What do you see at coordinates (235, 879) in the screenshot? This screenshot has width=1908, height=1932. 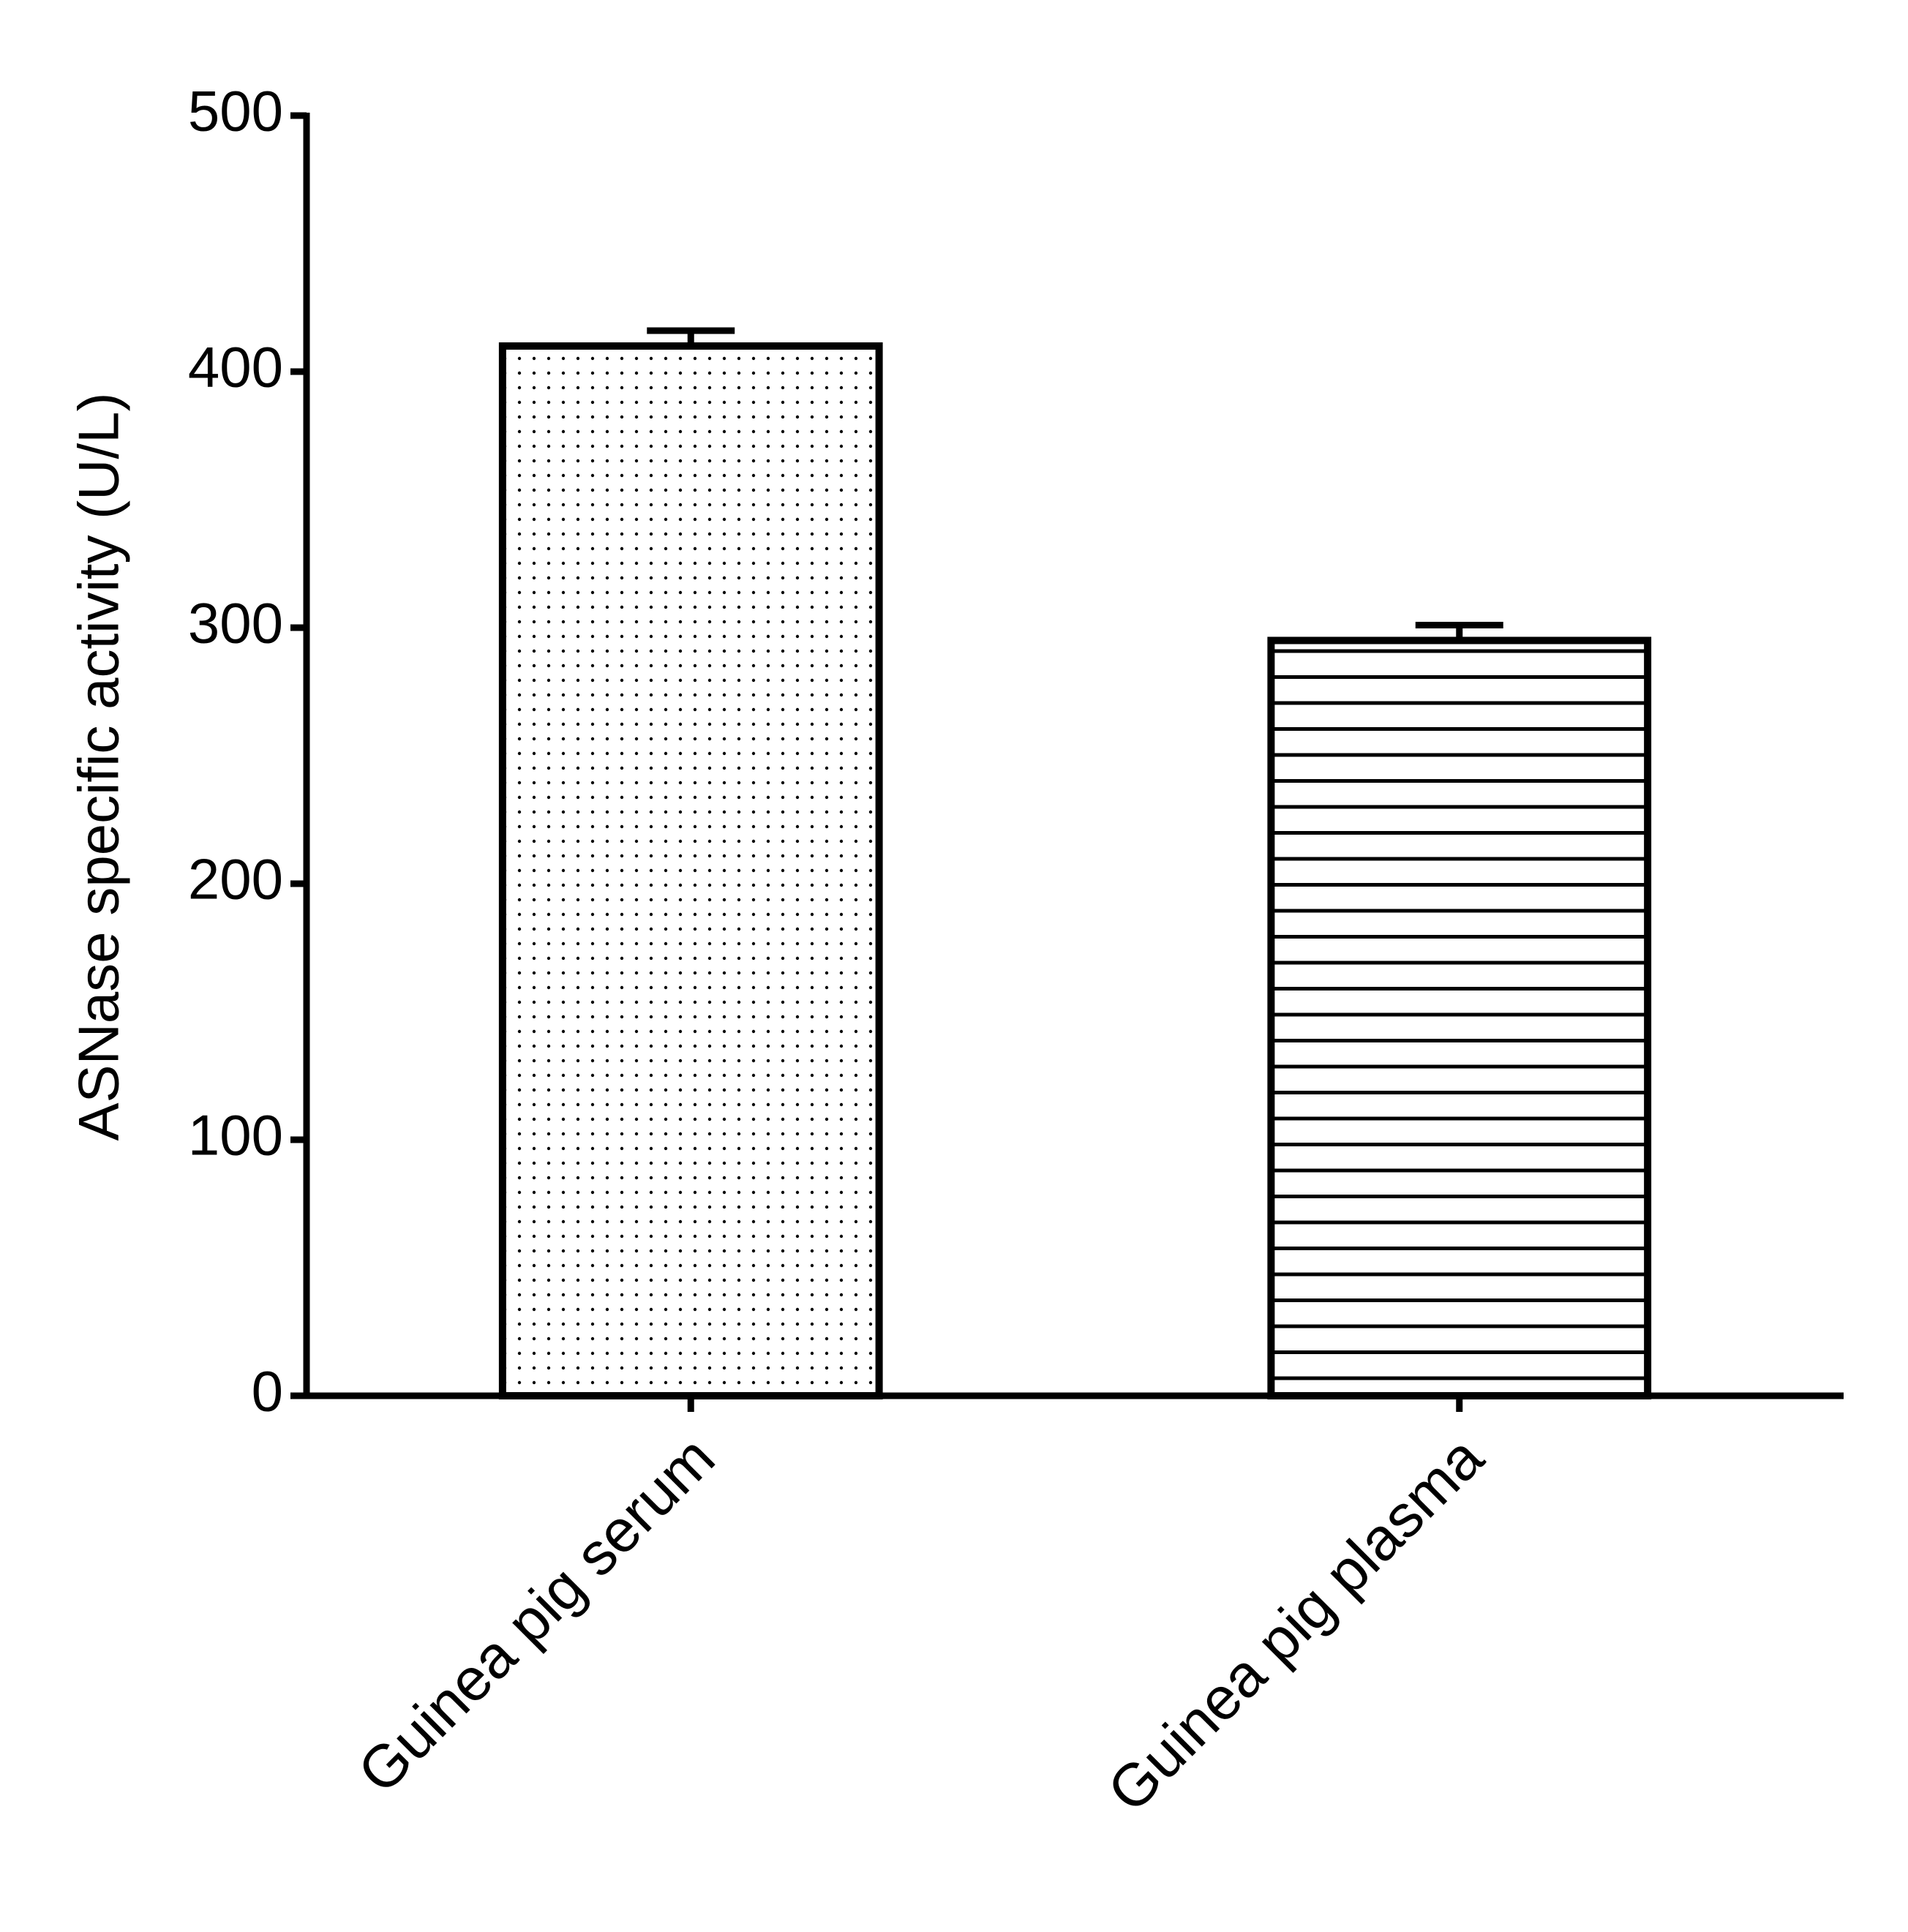 I see `y-tick-label: 200` at bounding box center [235, 879].